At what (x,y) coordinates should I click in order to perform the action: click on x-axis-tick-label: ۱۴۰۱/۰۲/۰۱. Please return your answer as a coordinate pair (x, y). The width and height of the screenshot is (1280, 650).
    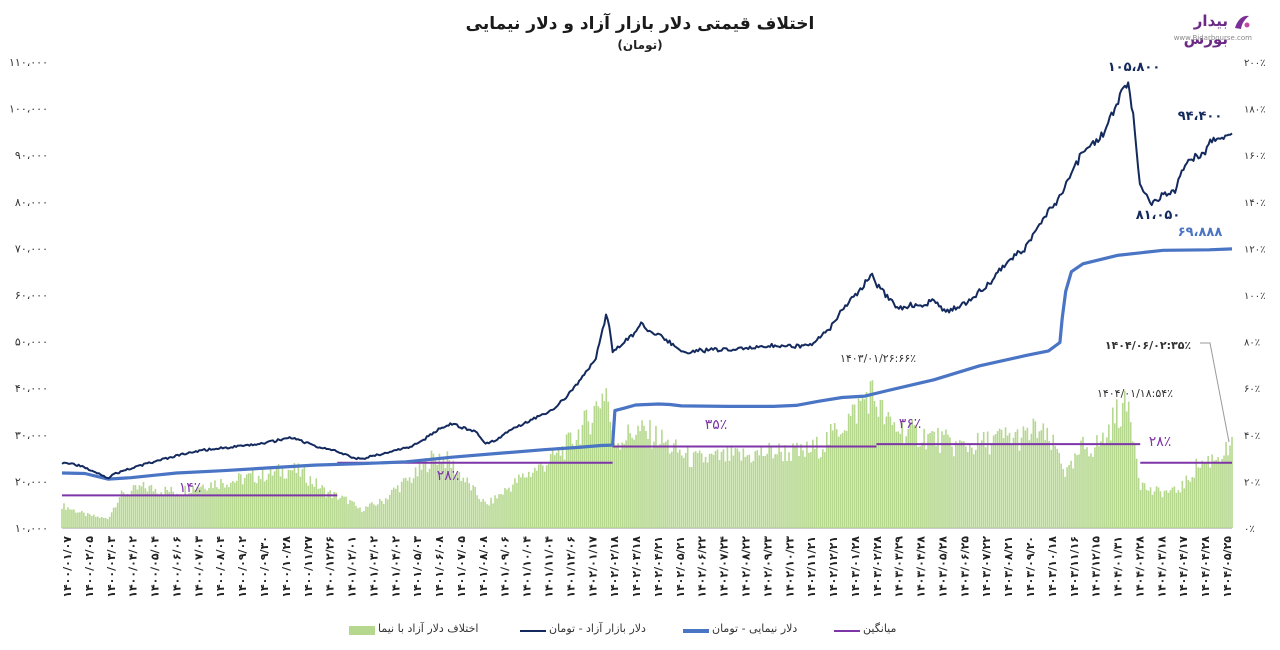
    Looking at the image, I should click on (352, 567).